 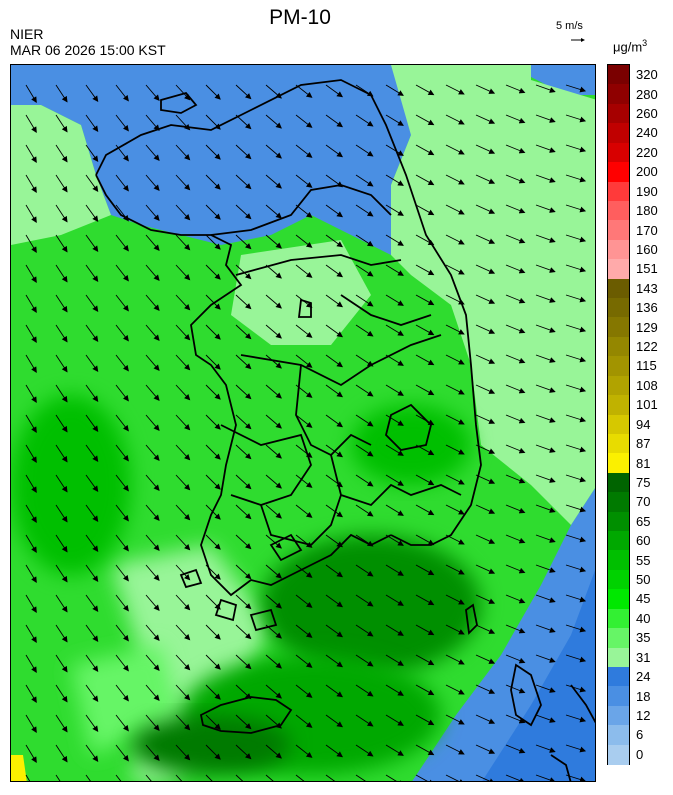 What do you see at coordinates (643, 424) in the screenshot?
I see `legend-label: 94` at bounding box center [643, 424].